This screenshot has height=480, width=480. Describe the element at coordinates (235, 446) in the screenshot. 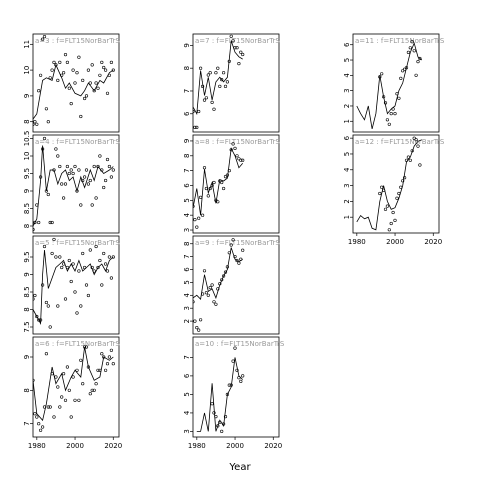

I see `x-tick-label: 2000` at that location.